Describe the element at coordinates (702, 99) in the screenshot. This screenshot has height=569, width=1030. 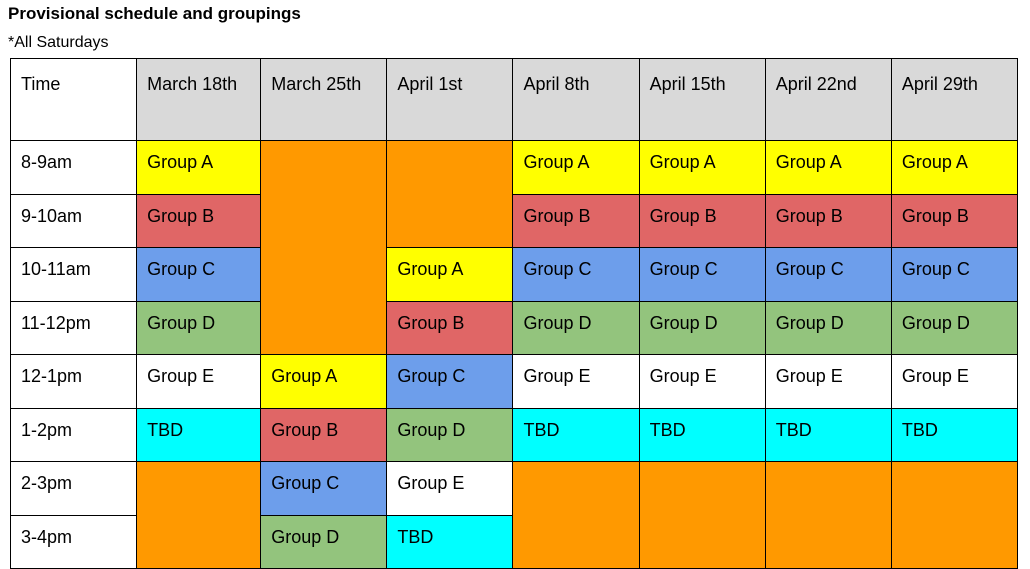
I see `date-header: April 15th` at that location.